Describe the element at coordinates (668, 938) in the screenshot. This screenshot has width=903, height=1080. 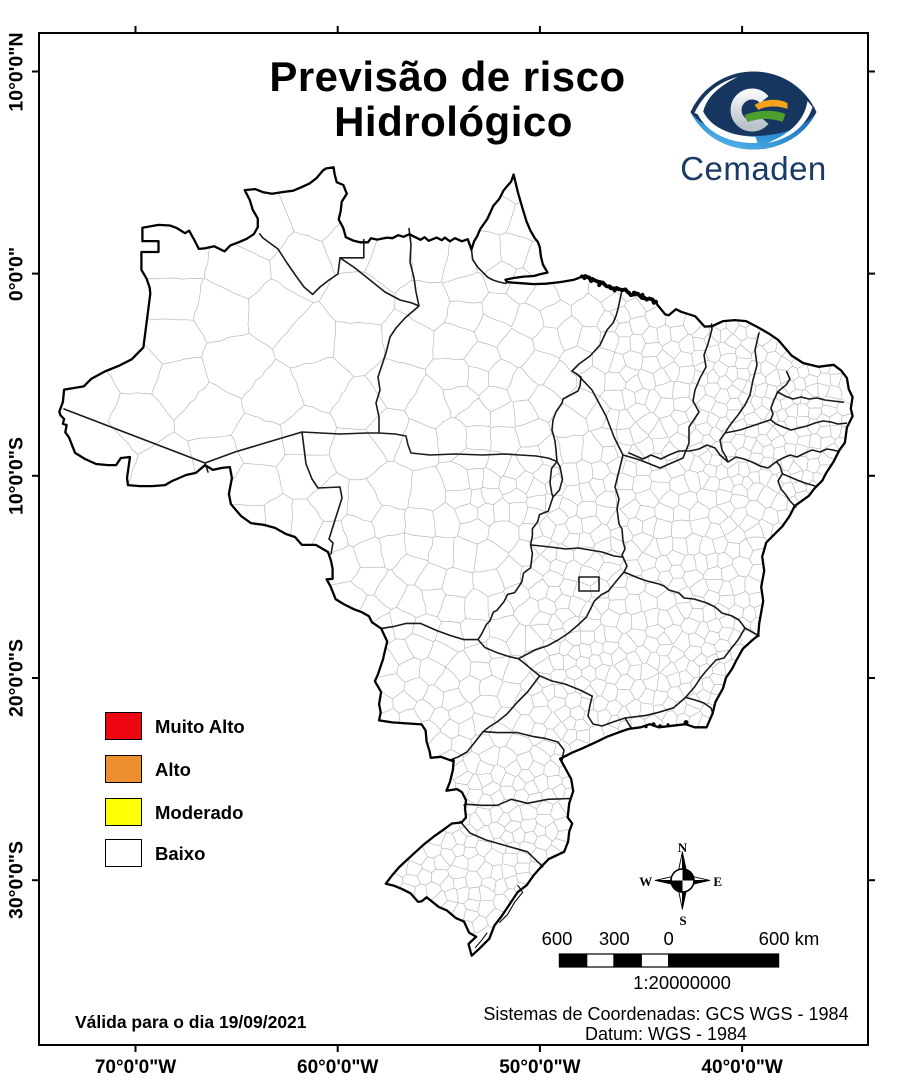
I see `svg-text: 0` at that location.